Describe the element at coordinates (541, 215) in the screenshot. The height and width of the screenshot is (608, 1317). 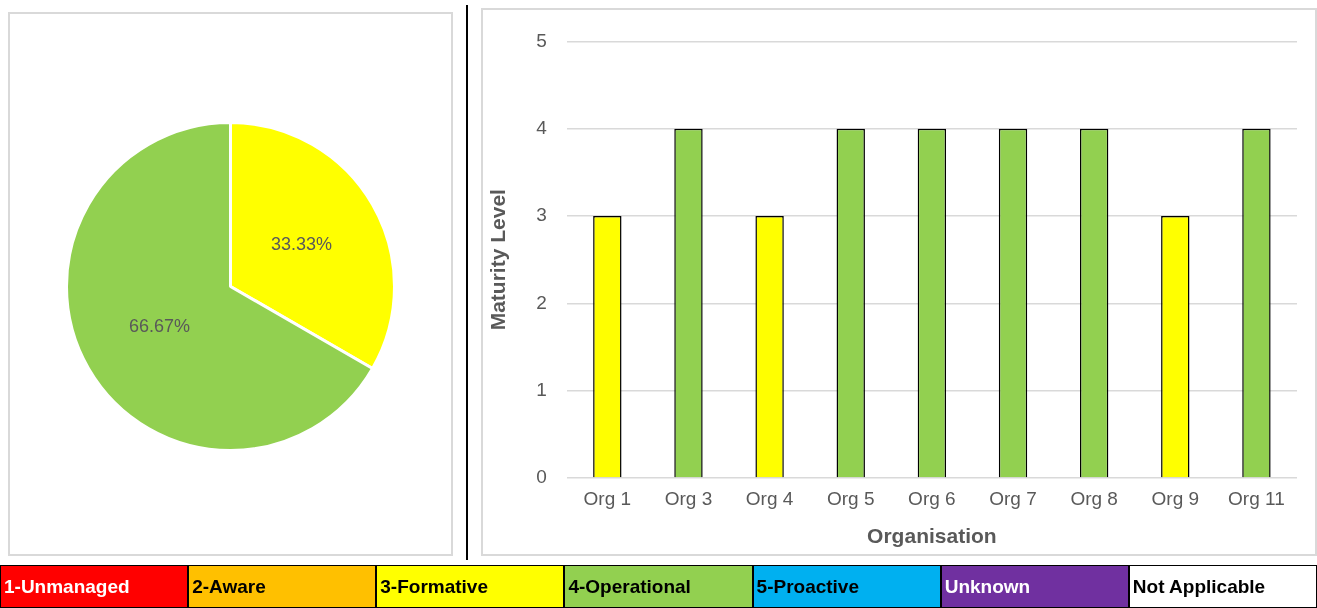
I see `y-tick-label: 3` at that location.